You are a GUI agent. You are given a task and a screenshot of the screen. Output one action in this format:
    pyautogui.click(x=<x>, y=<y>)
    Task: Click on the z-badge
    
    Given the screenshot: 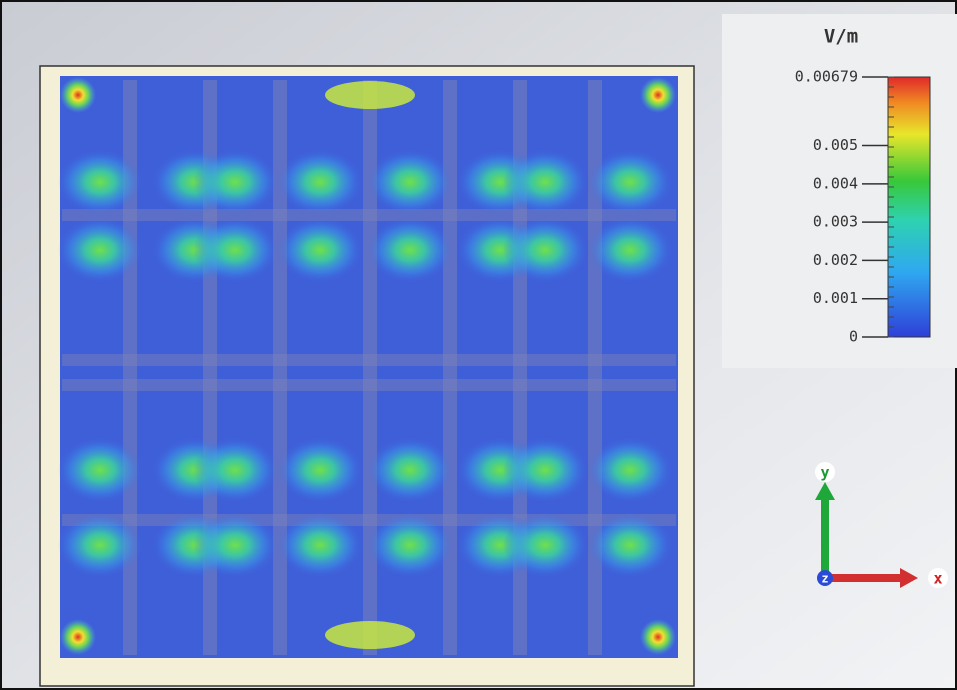 What is the action you would take?
    pyautogui.click(x=825, y=578)
    